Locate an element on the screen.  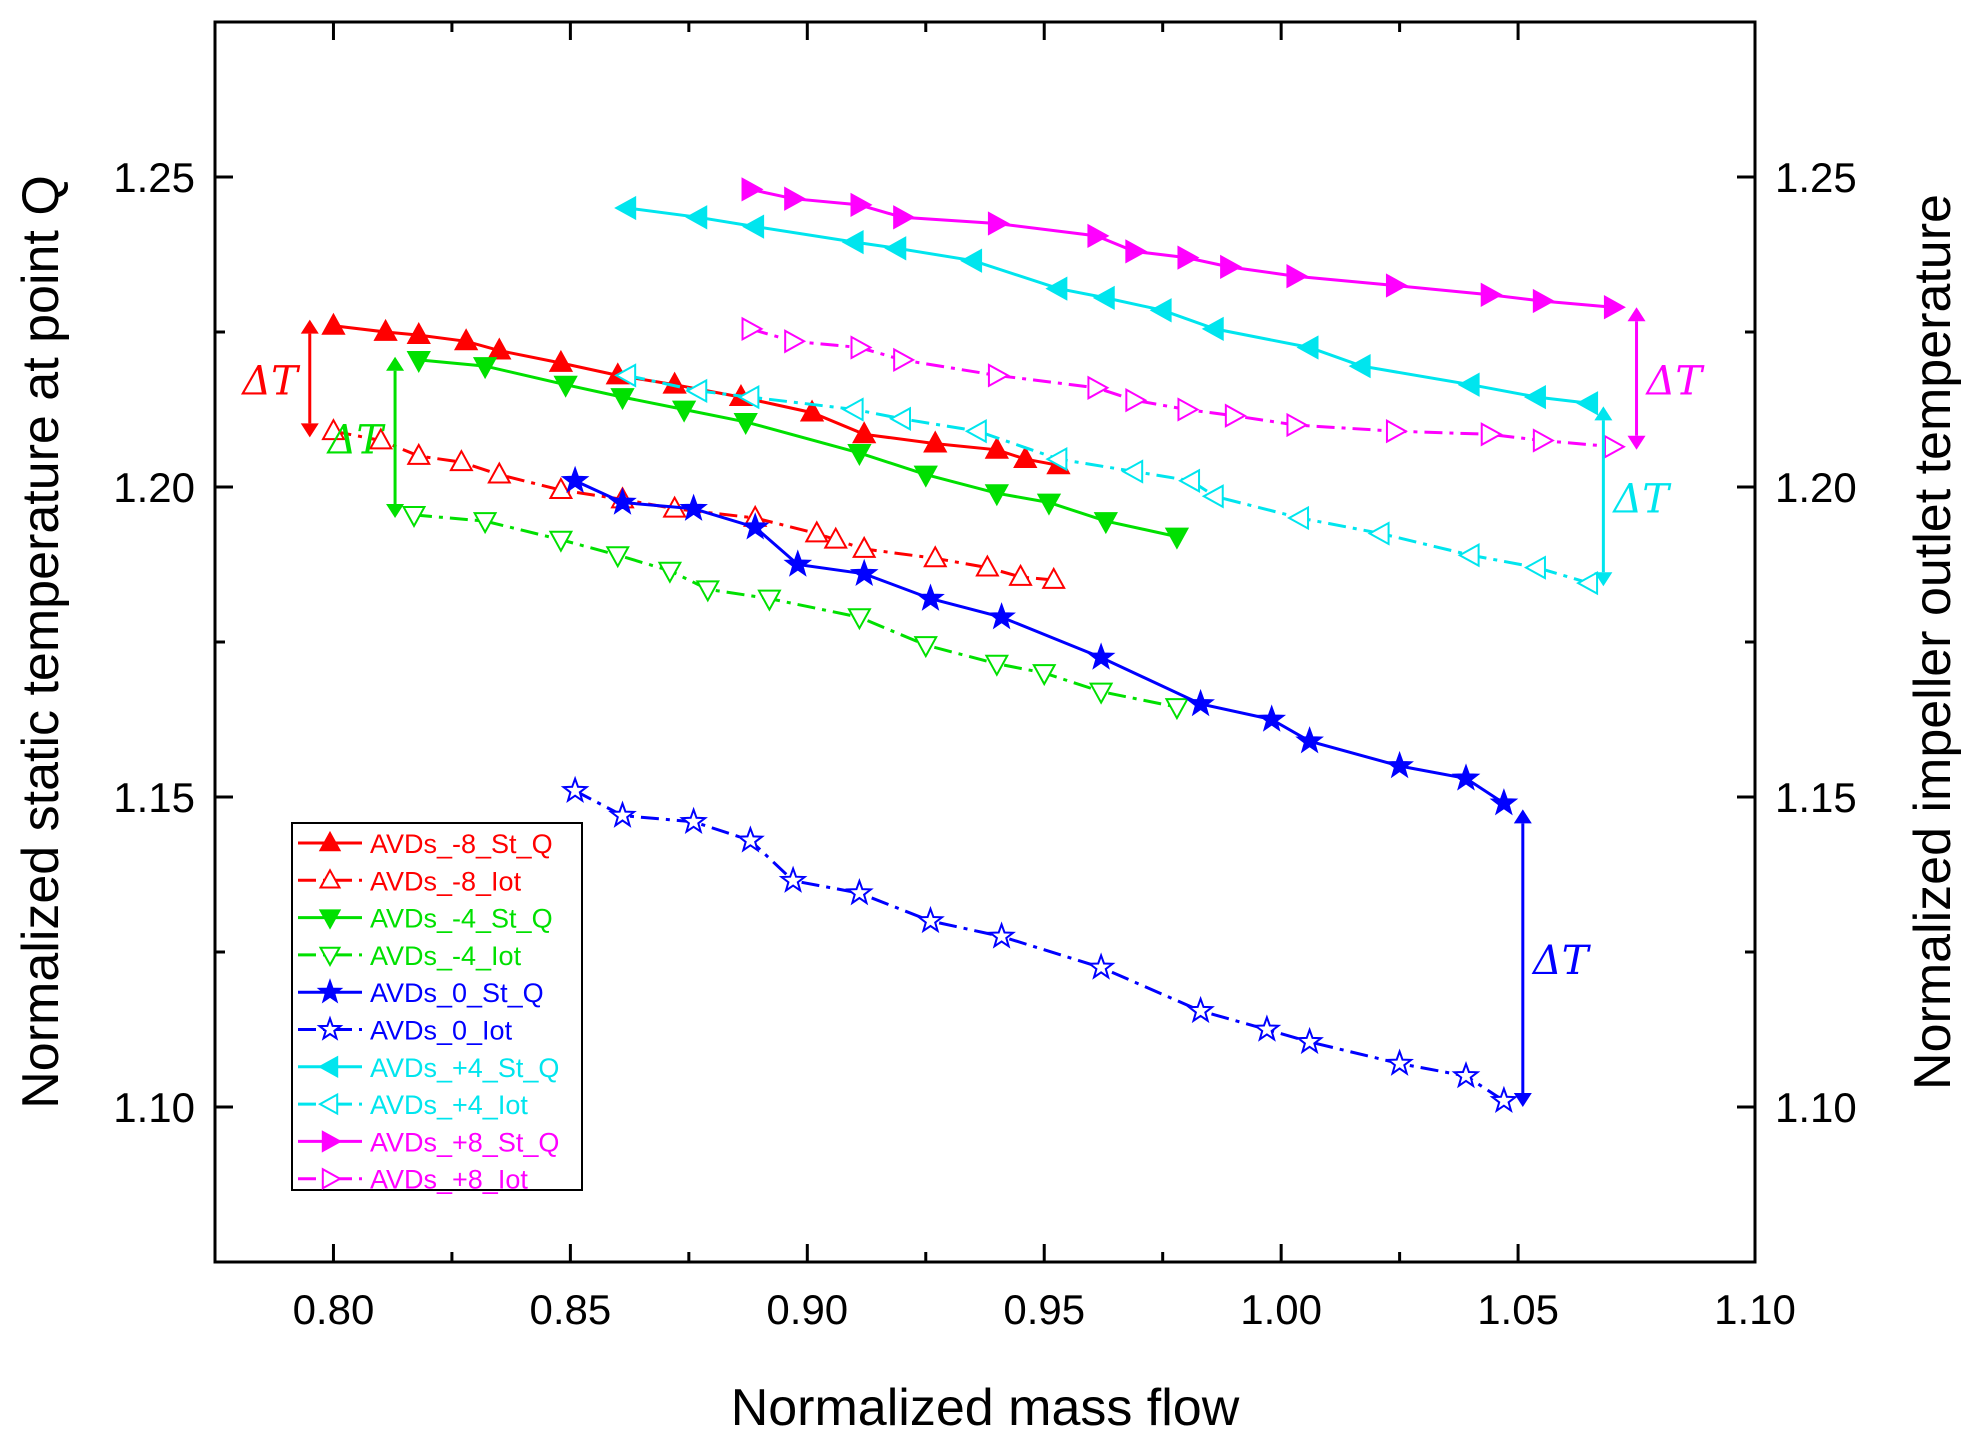
series-AVDs_+4_Iot is located at coordinates (1106, 479).